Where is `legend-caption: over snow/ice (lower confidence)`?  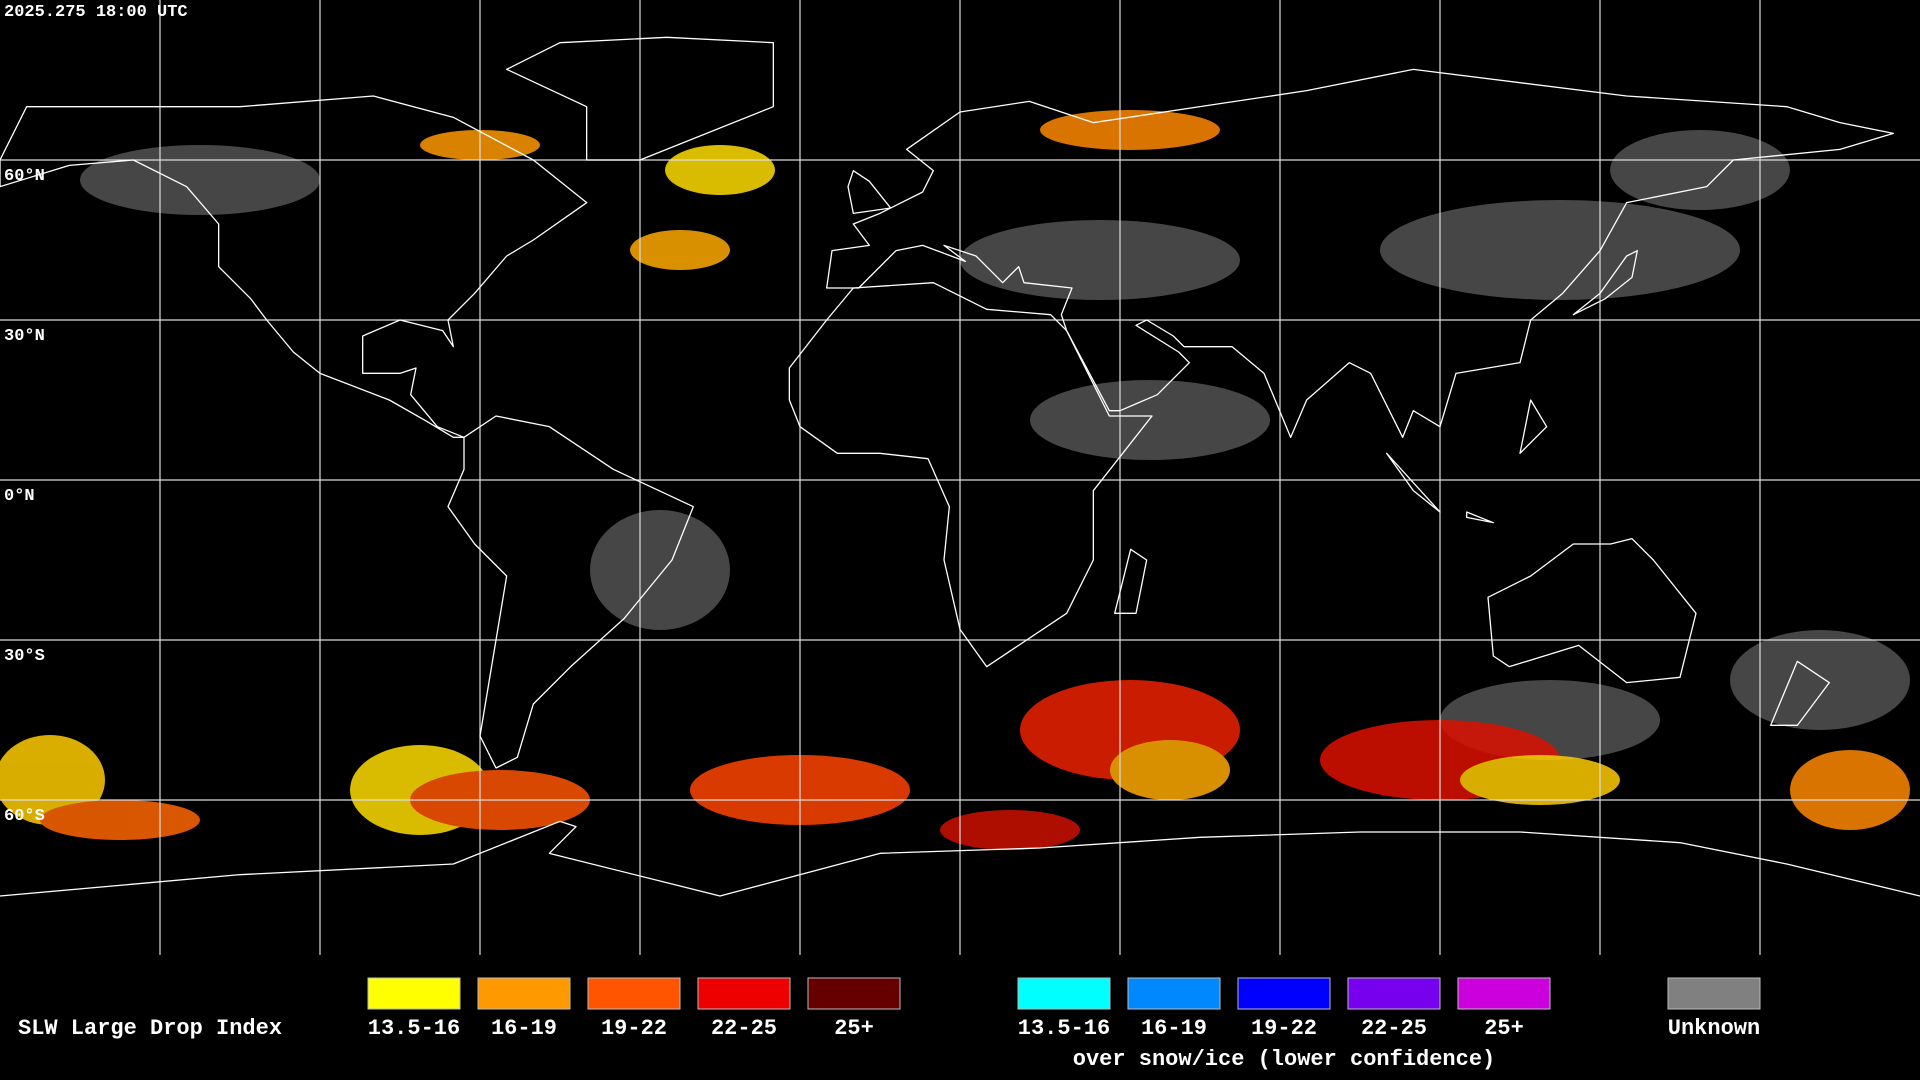
legend-caption: over snow/ice (lower confidence) is located at coordinates (1284, 1059).